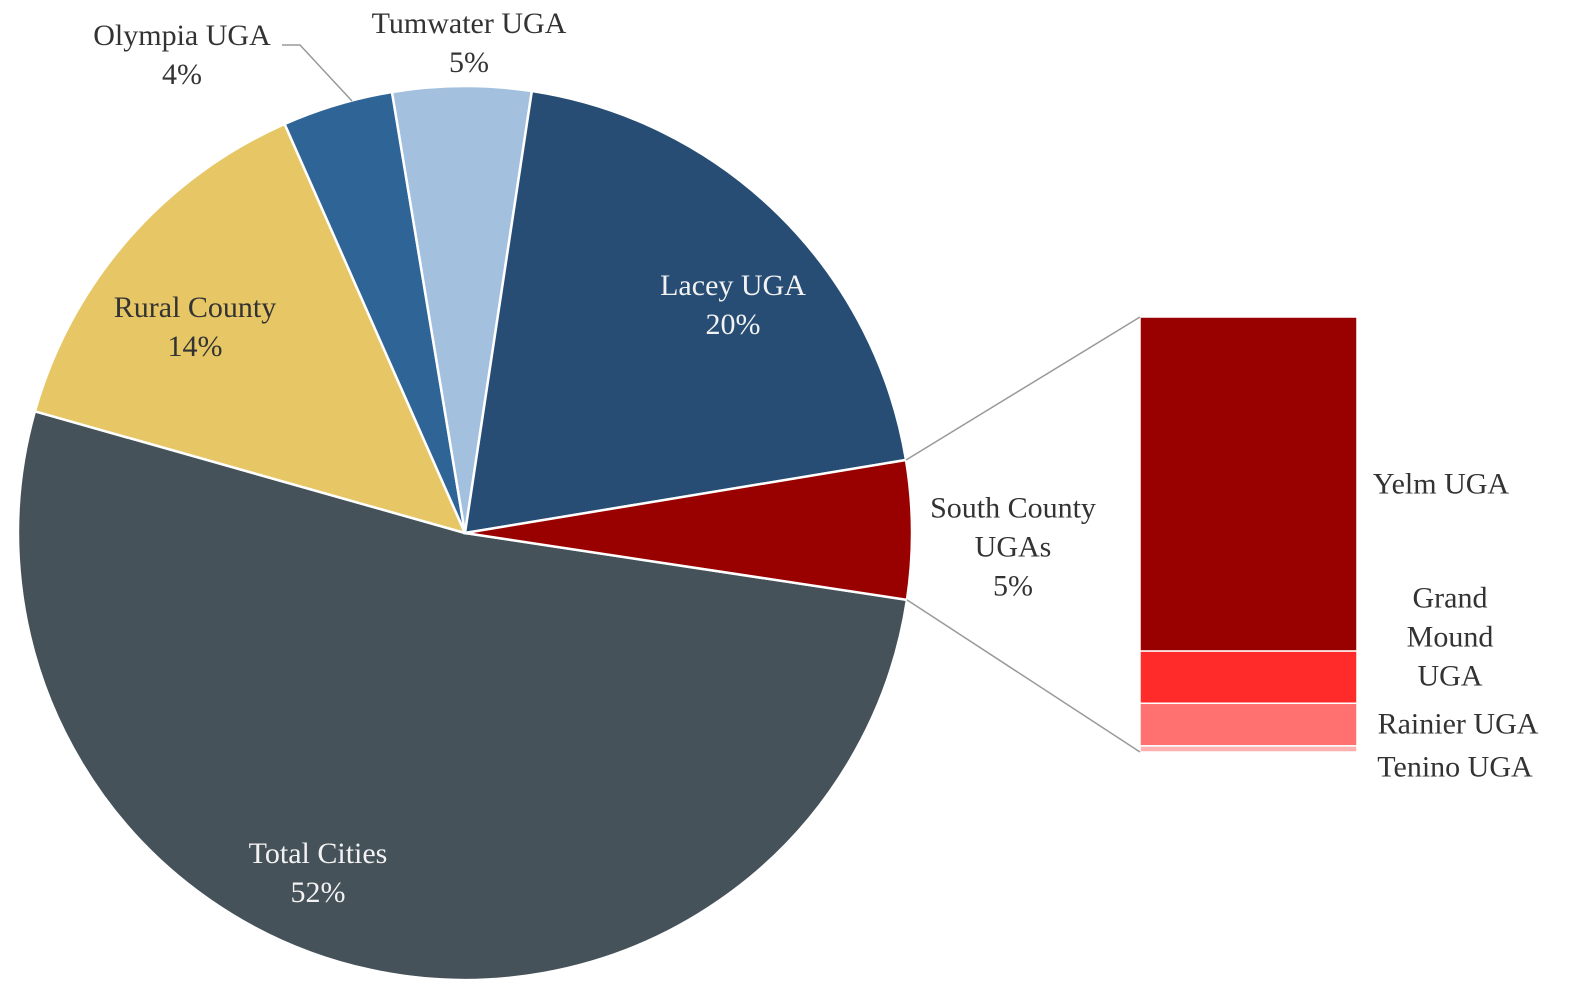  What do you see at coordinates (195, 346) in the screenshot?
I see `slice-percent: 14%` at bounding box center [195, 346].